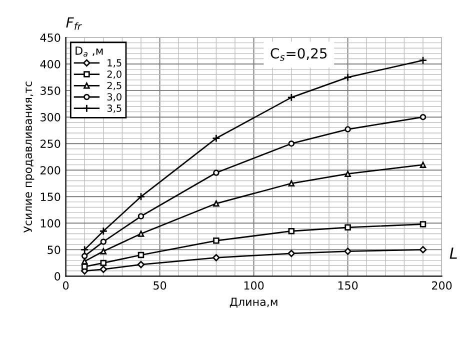 This screenshot has height=341, width=470. I want to click on y-tick-label: 150, so click(50, 197).